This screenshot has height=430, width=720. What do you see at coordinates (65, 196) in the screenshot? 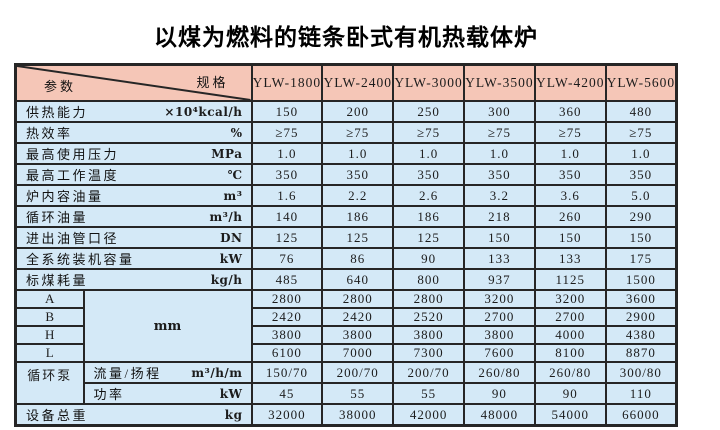
I see `row-label: 炉内容油量` at bounding box center [65, 196].